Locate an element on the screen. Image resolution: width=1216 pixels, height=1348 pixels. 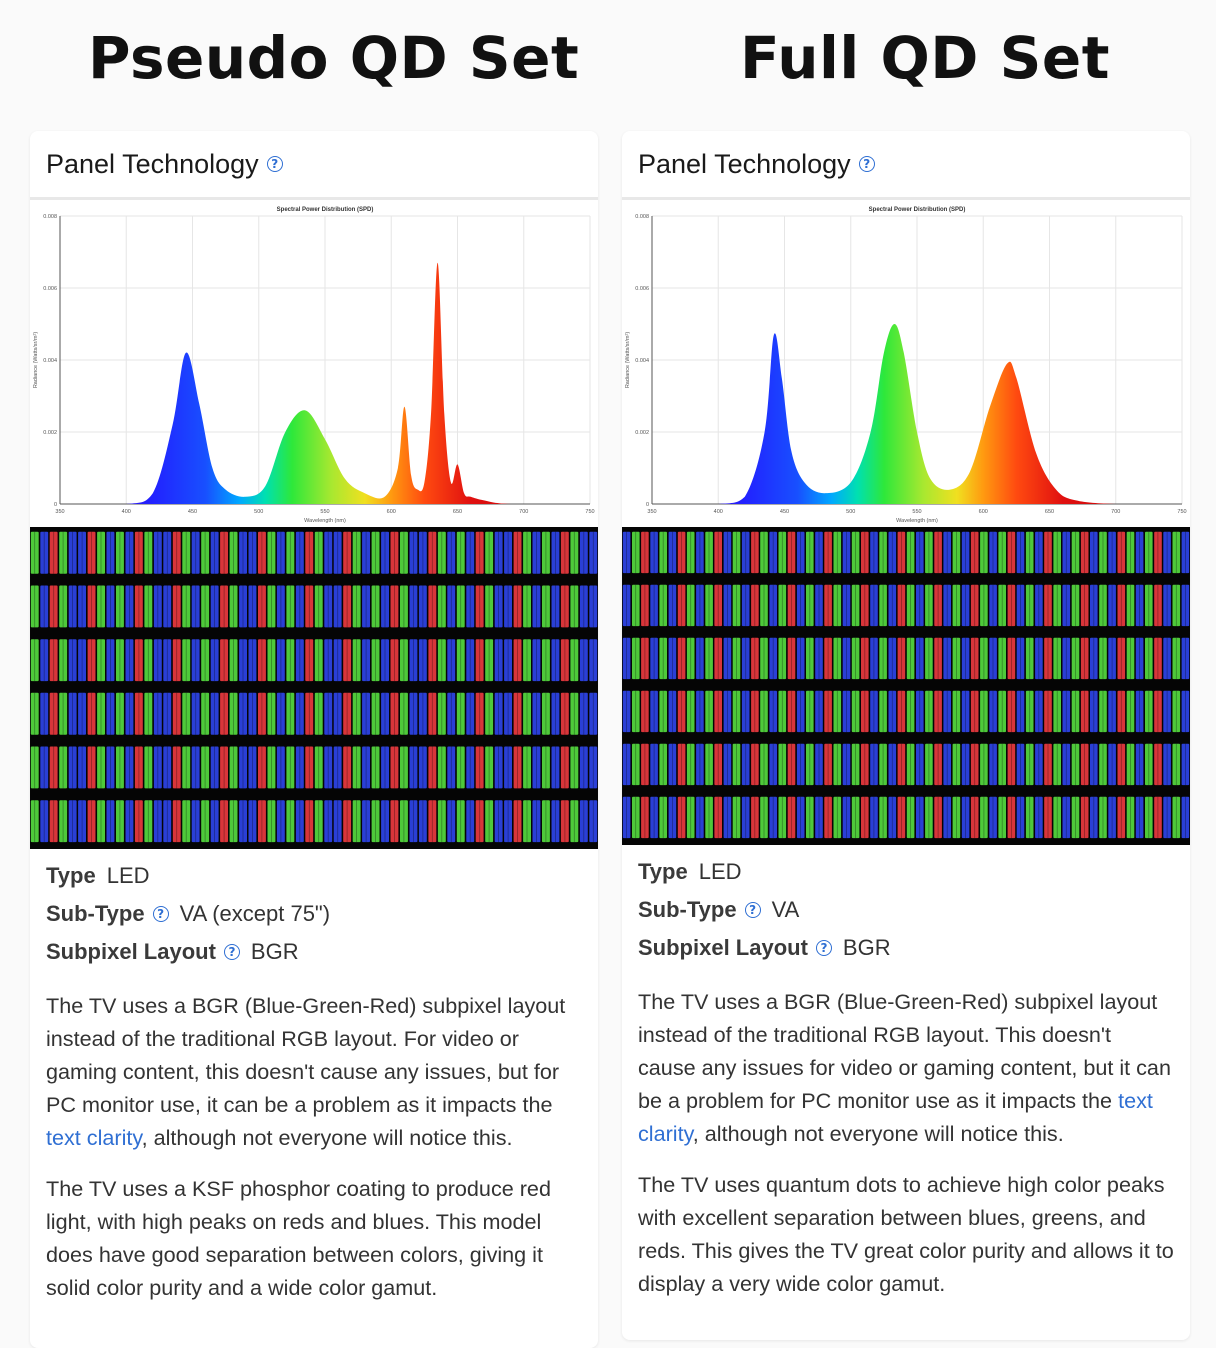
card-title-text: Panel Technology is located at coordinates (744, 163).